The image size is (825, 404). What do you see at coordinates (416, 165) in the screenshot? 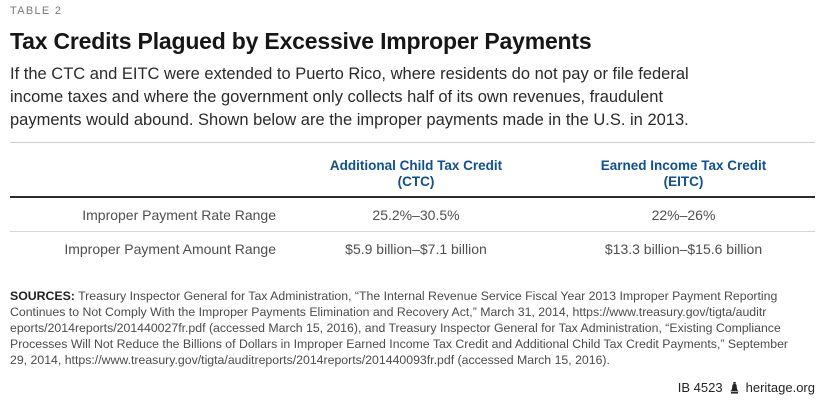
I see `column-header-ctc-line1: Additional Child Tax Credit` at bounding box center [416, 165].